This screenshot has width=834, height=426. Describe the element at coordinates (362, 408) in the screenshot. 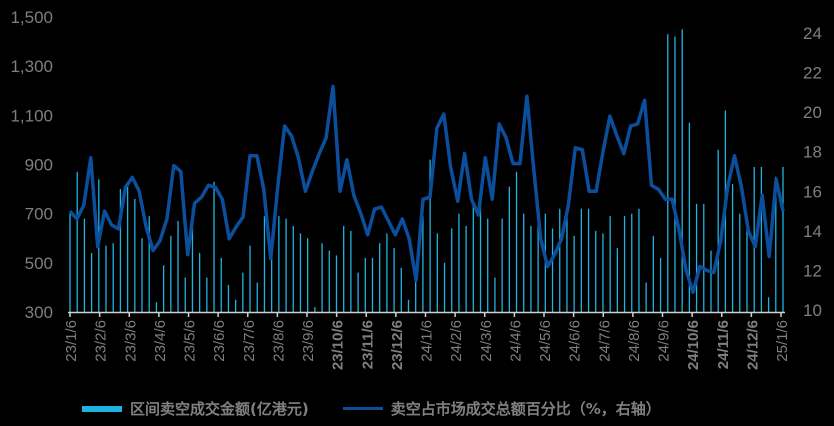

I see `line-swatch` at that location.